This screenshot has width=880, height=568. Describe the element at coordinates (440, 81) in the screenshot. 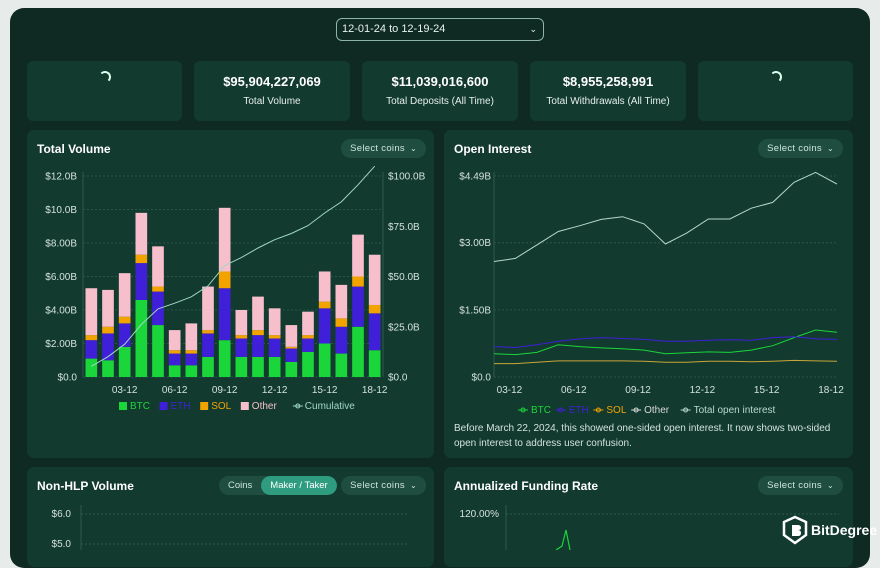

I see `stat-value: $11,039,016,600` at that location.